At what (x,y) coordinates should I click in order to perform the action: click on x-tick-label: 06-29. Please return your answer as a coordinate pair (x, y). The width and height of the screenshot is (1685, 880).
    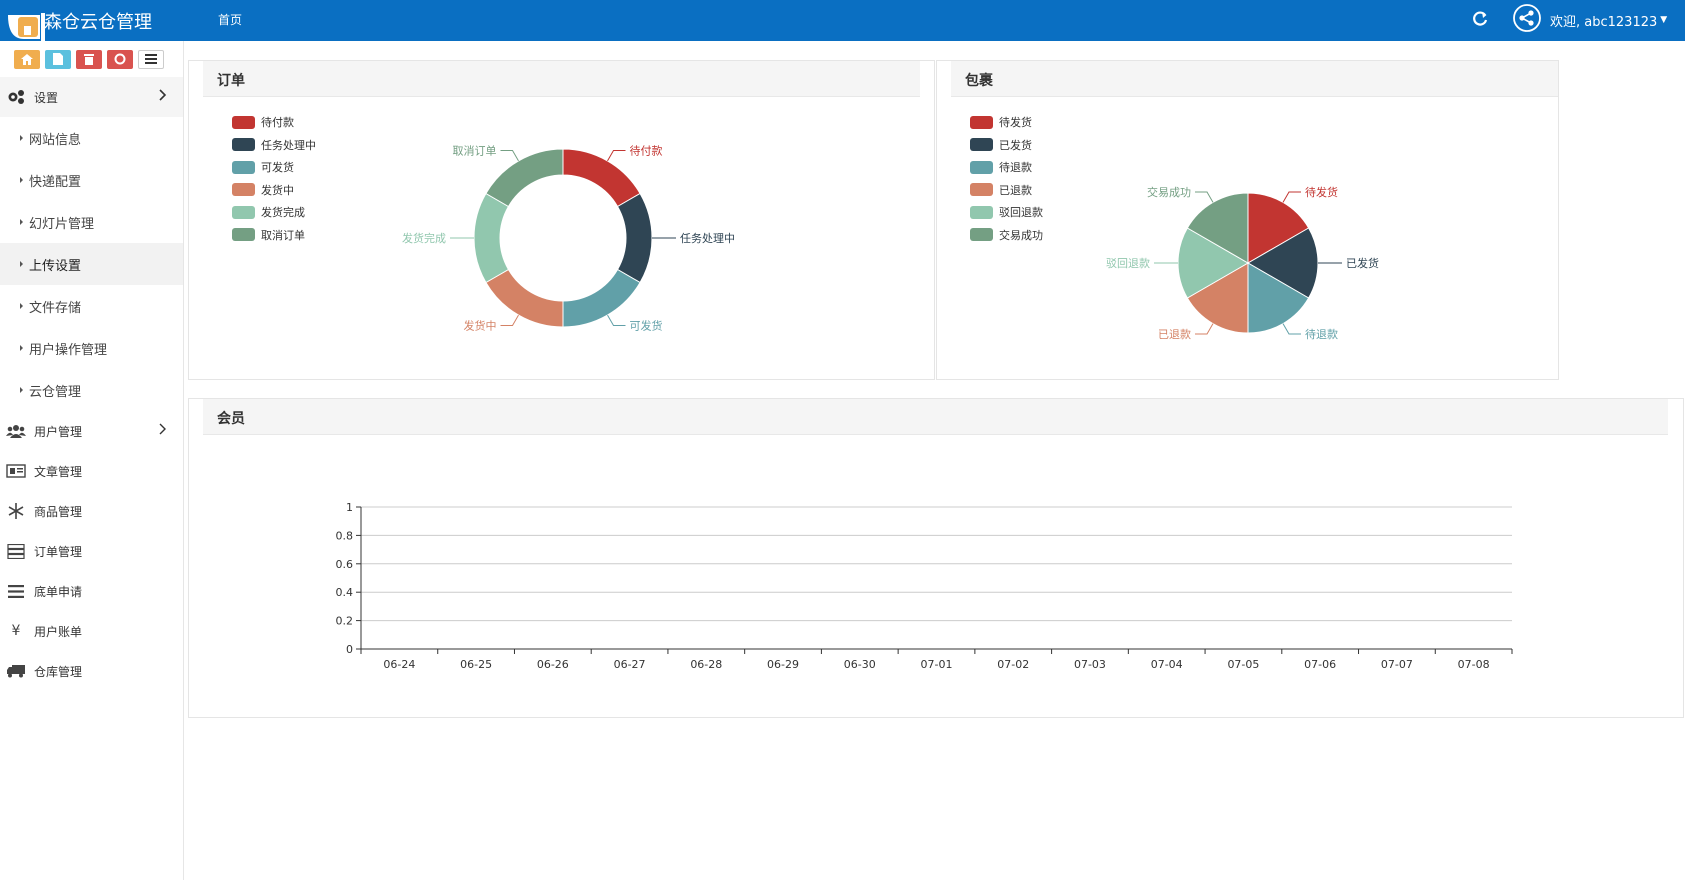
    Looking at the image, I should click on (783, 664).